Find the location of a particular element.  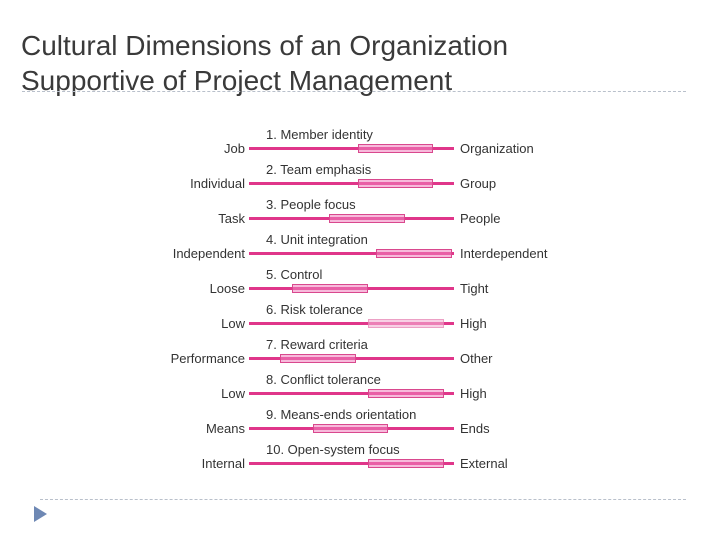

dimension-right-label: People is located at coordinates (480, 218).